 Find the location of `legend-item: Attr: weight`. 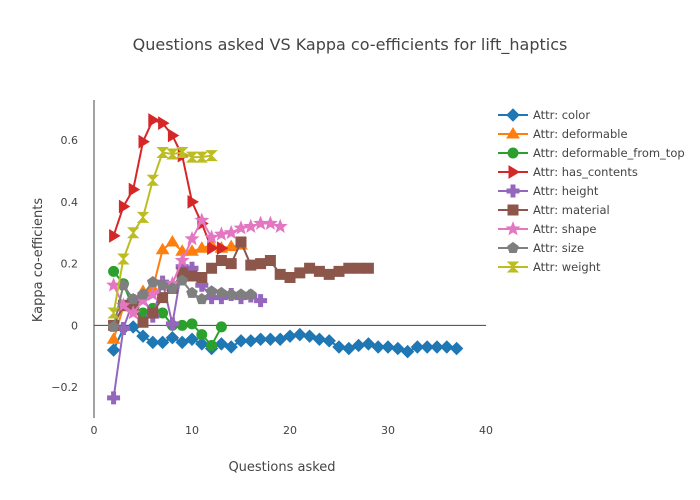

legend-item: Attr: weight is located at coordinates (549, 267).